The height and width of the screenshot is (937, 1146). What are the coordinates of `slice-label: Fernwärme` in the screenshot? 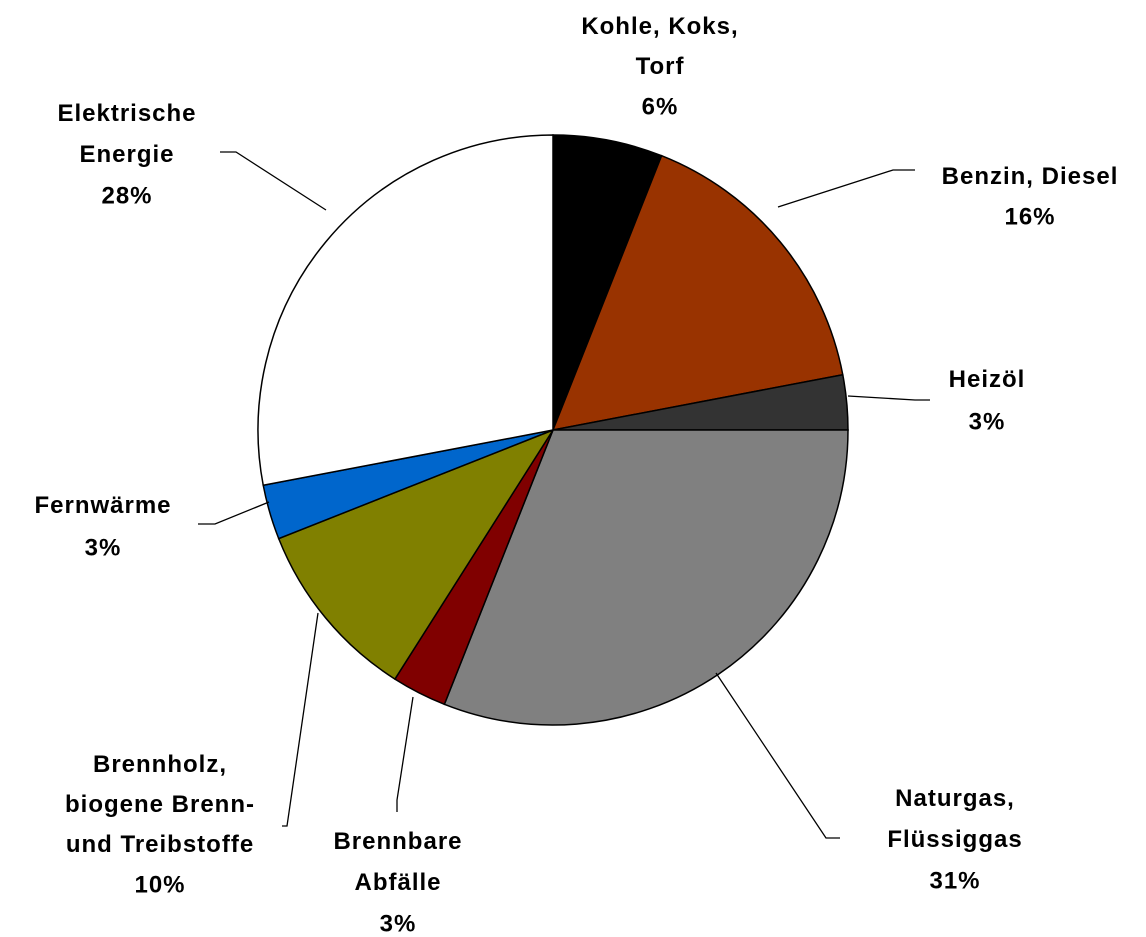 It's located at (102, 505).